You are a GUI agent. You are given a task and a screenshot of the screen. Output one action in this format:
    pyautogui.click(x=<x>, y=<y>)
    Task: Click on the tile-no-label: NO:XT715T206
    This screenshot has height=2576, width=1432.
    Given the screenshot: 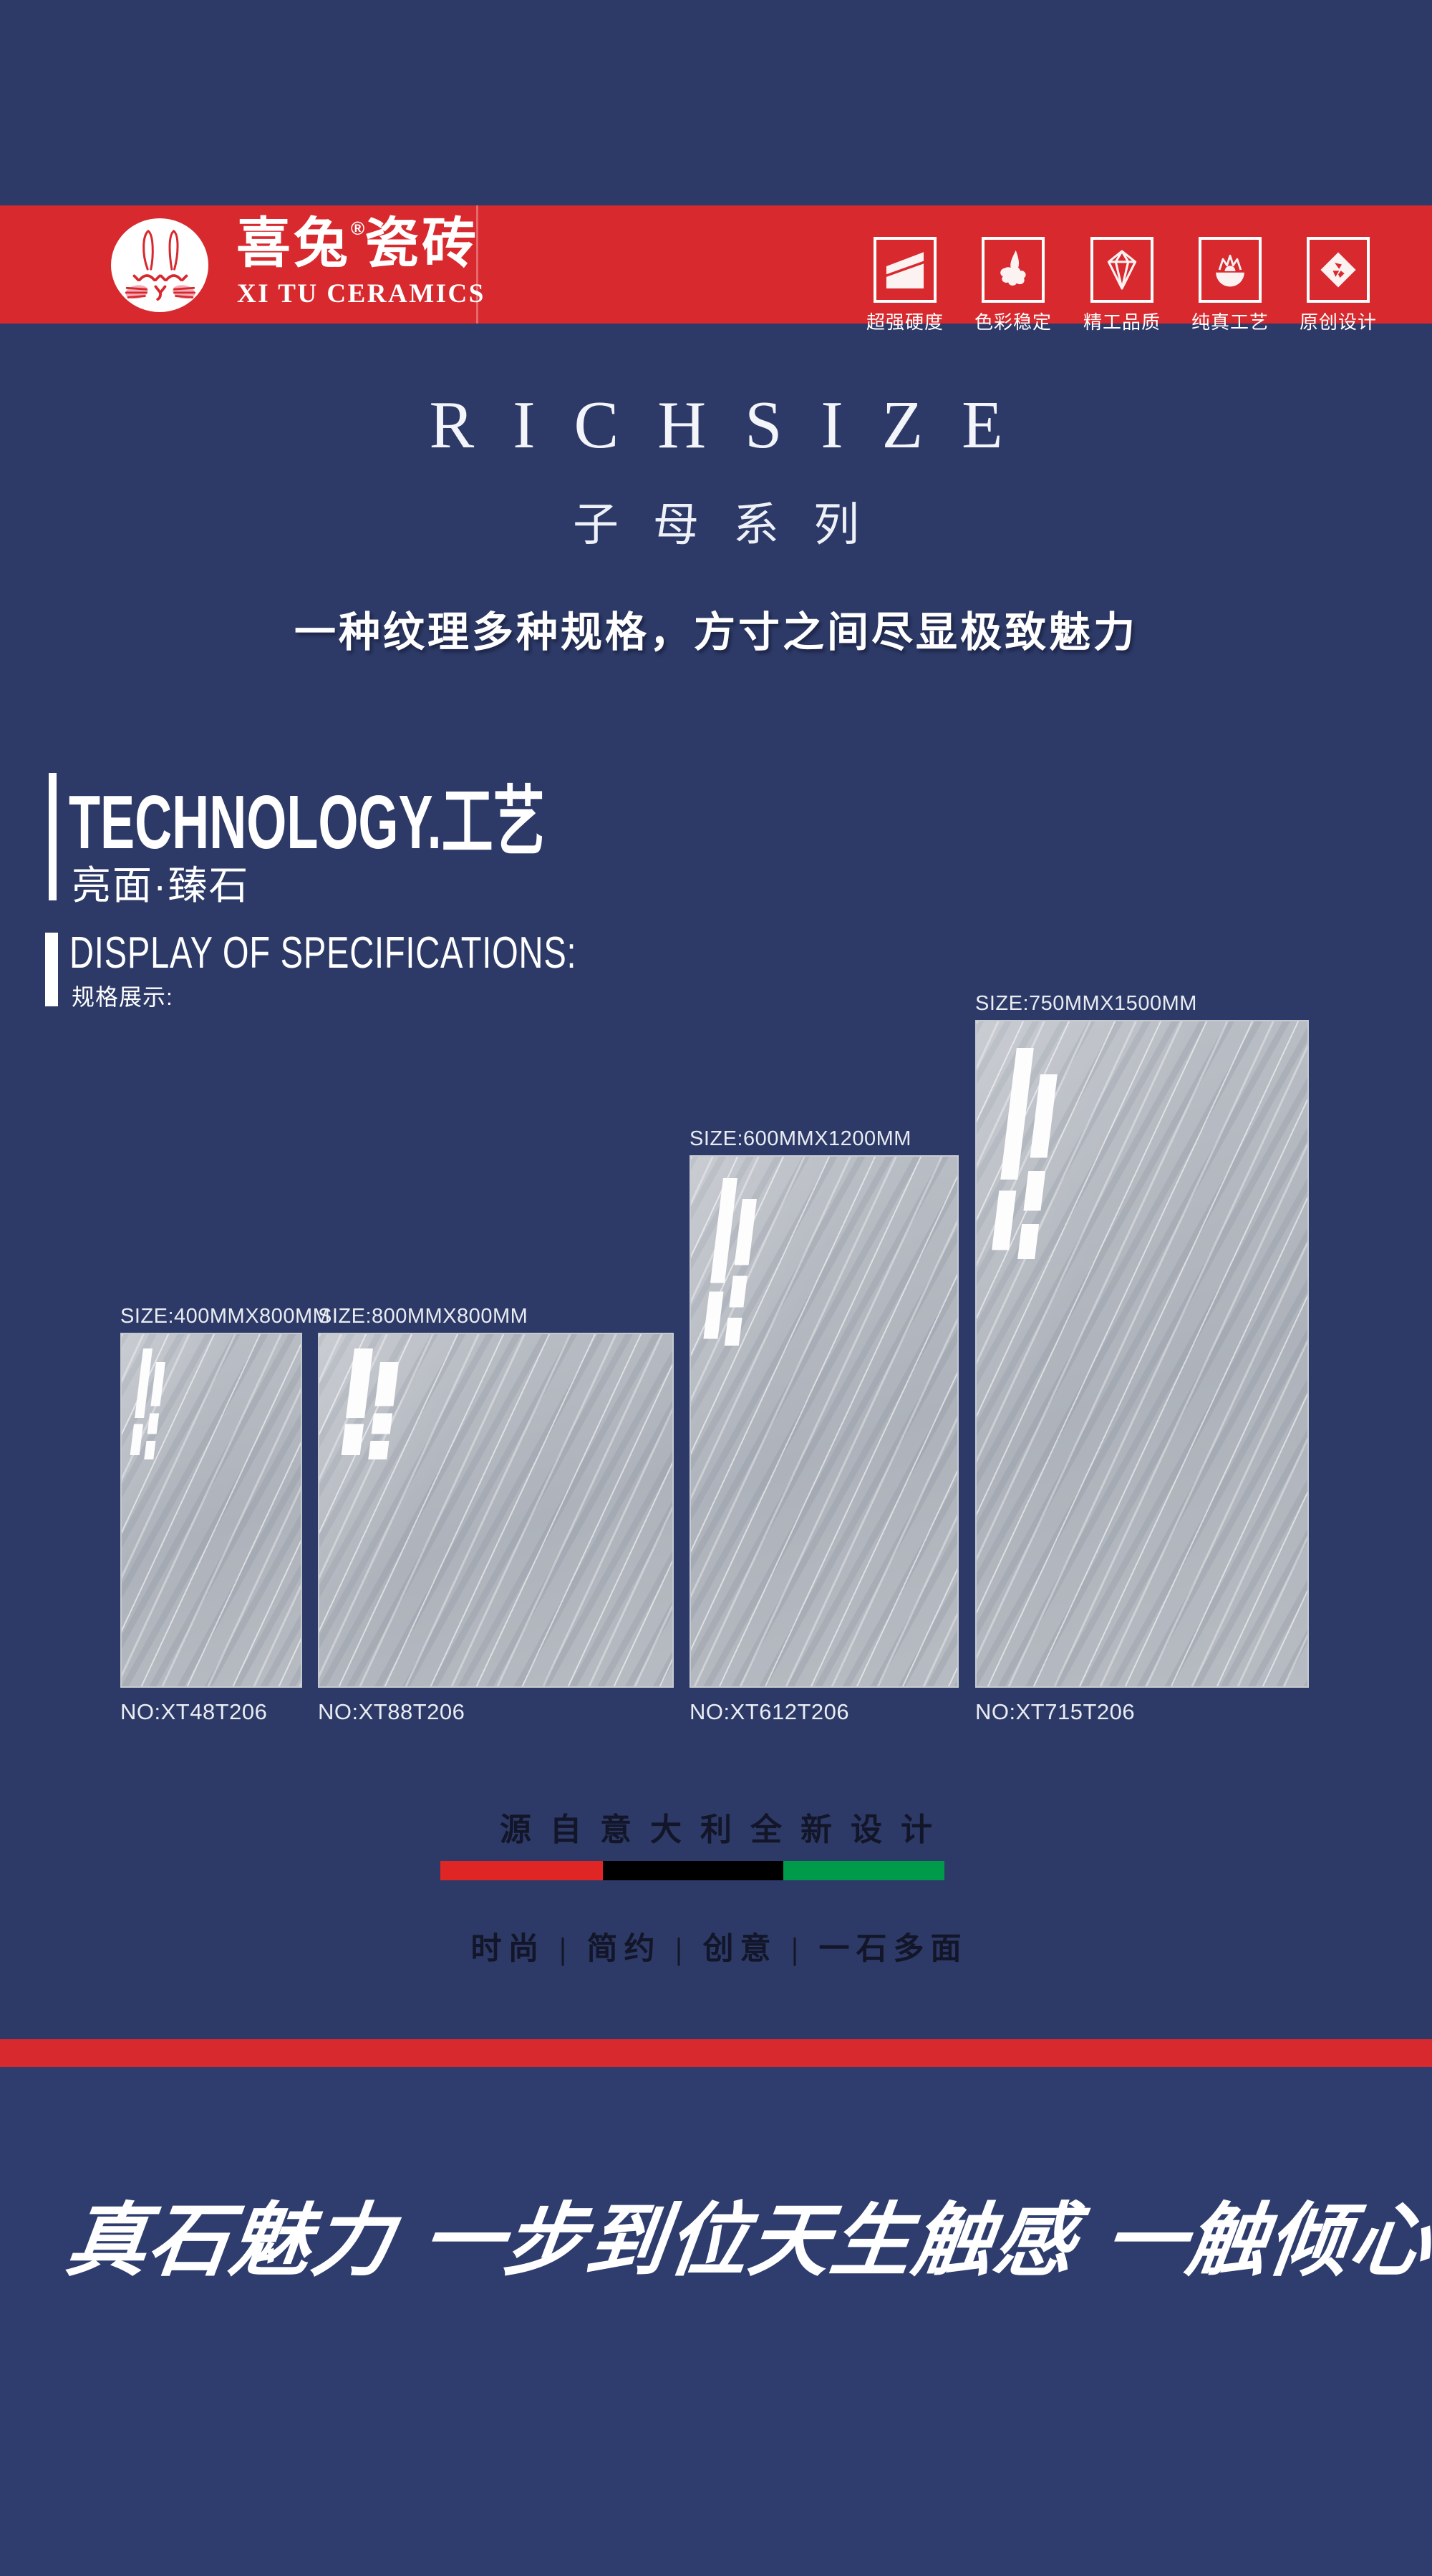 What is the action you would take?
    pyautogui.click(x=1055, y=1711)
    